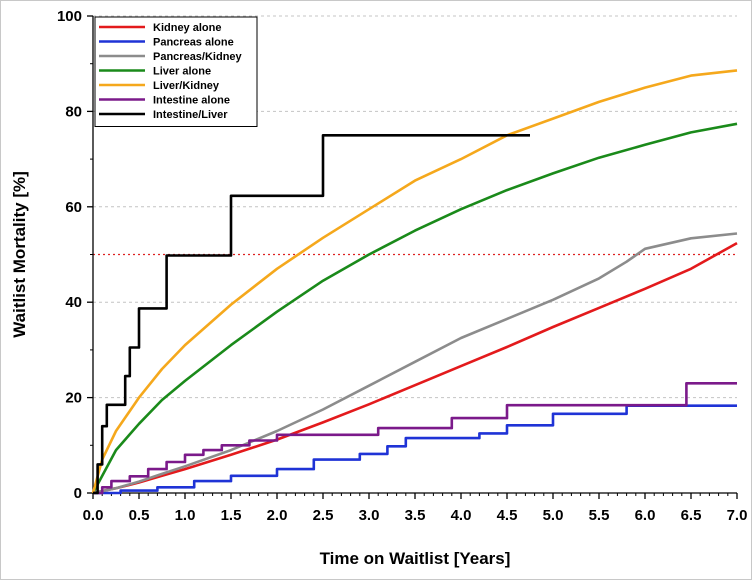 This screenshot has height=580, width=752. Describe the element at coordinates (415, 558) in the screenshot. I see `x-axis-label: Time on Waitlist [Years]` at that location.